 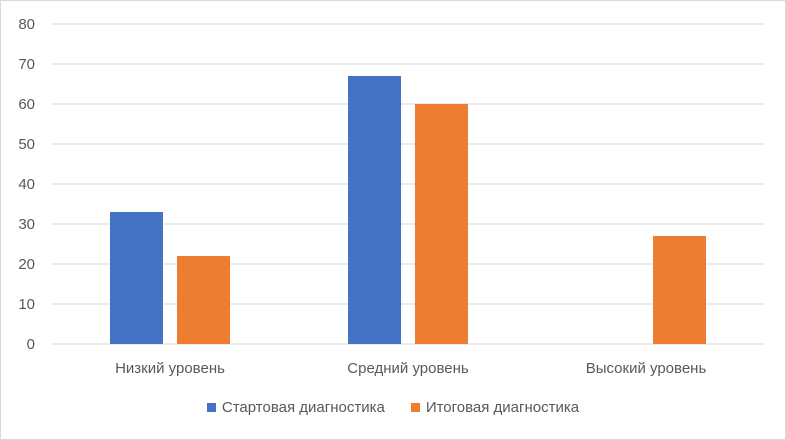 What do you see at coordinates (26, 264) in the screenshot?
I see `y-tick-label: 20` at bounding box center [26, 264].